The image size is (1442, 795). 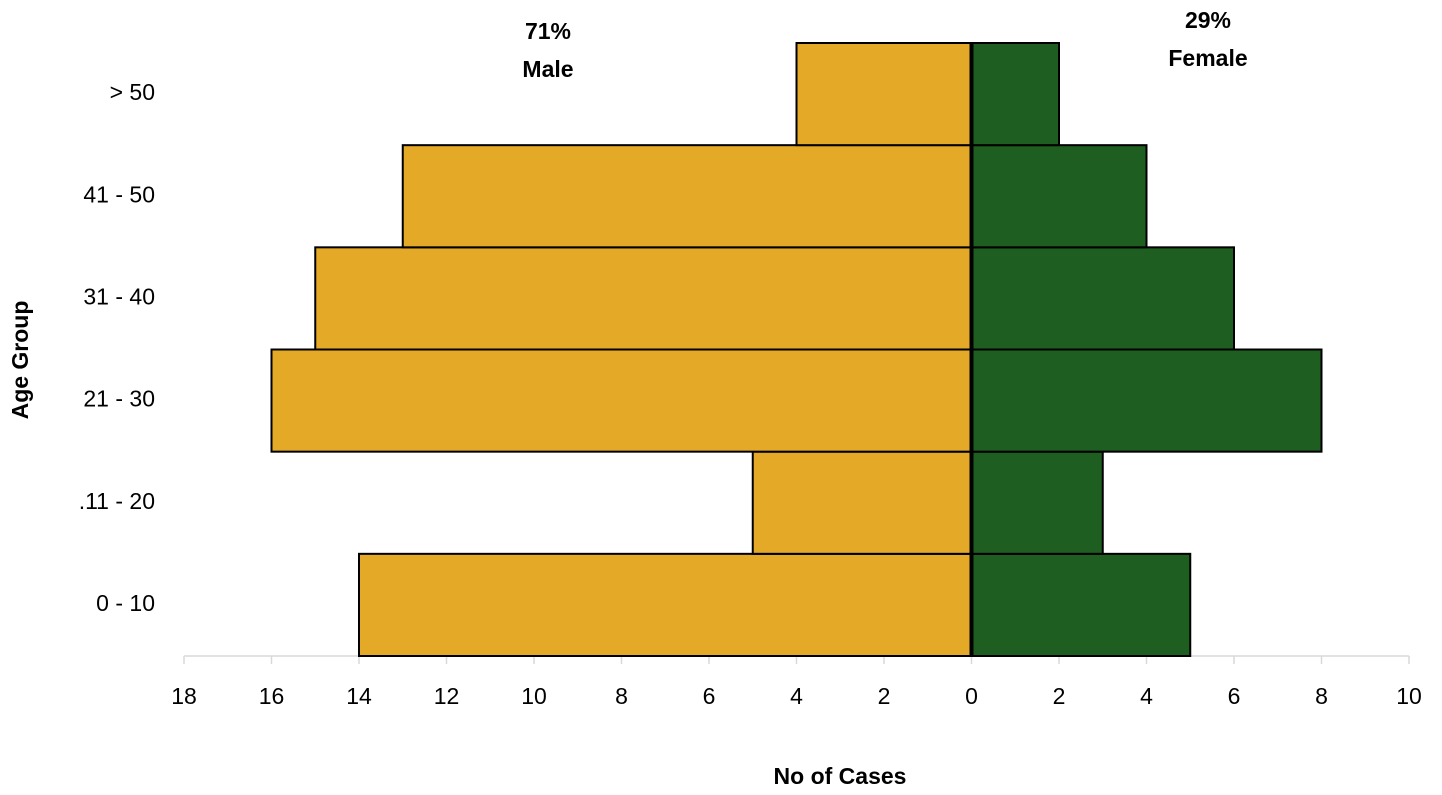 What do you see at coordinates (1208, 20) in the screenshot?
I see `annotation: 29%` at bounding box center [1208, 20].